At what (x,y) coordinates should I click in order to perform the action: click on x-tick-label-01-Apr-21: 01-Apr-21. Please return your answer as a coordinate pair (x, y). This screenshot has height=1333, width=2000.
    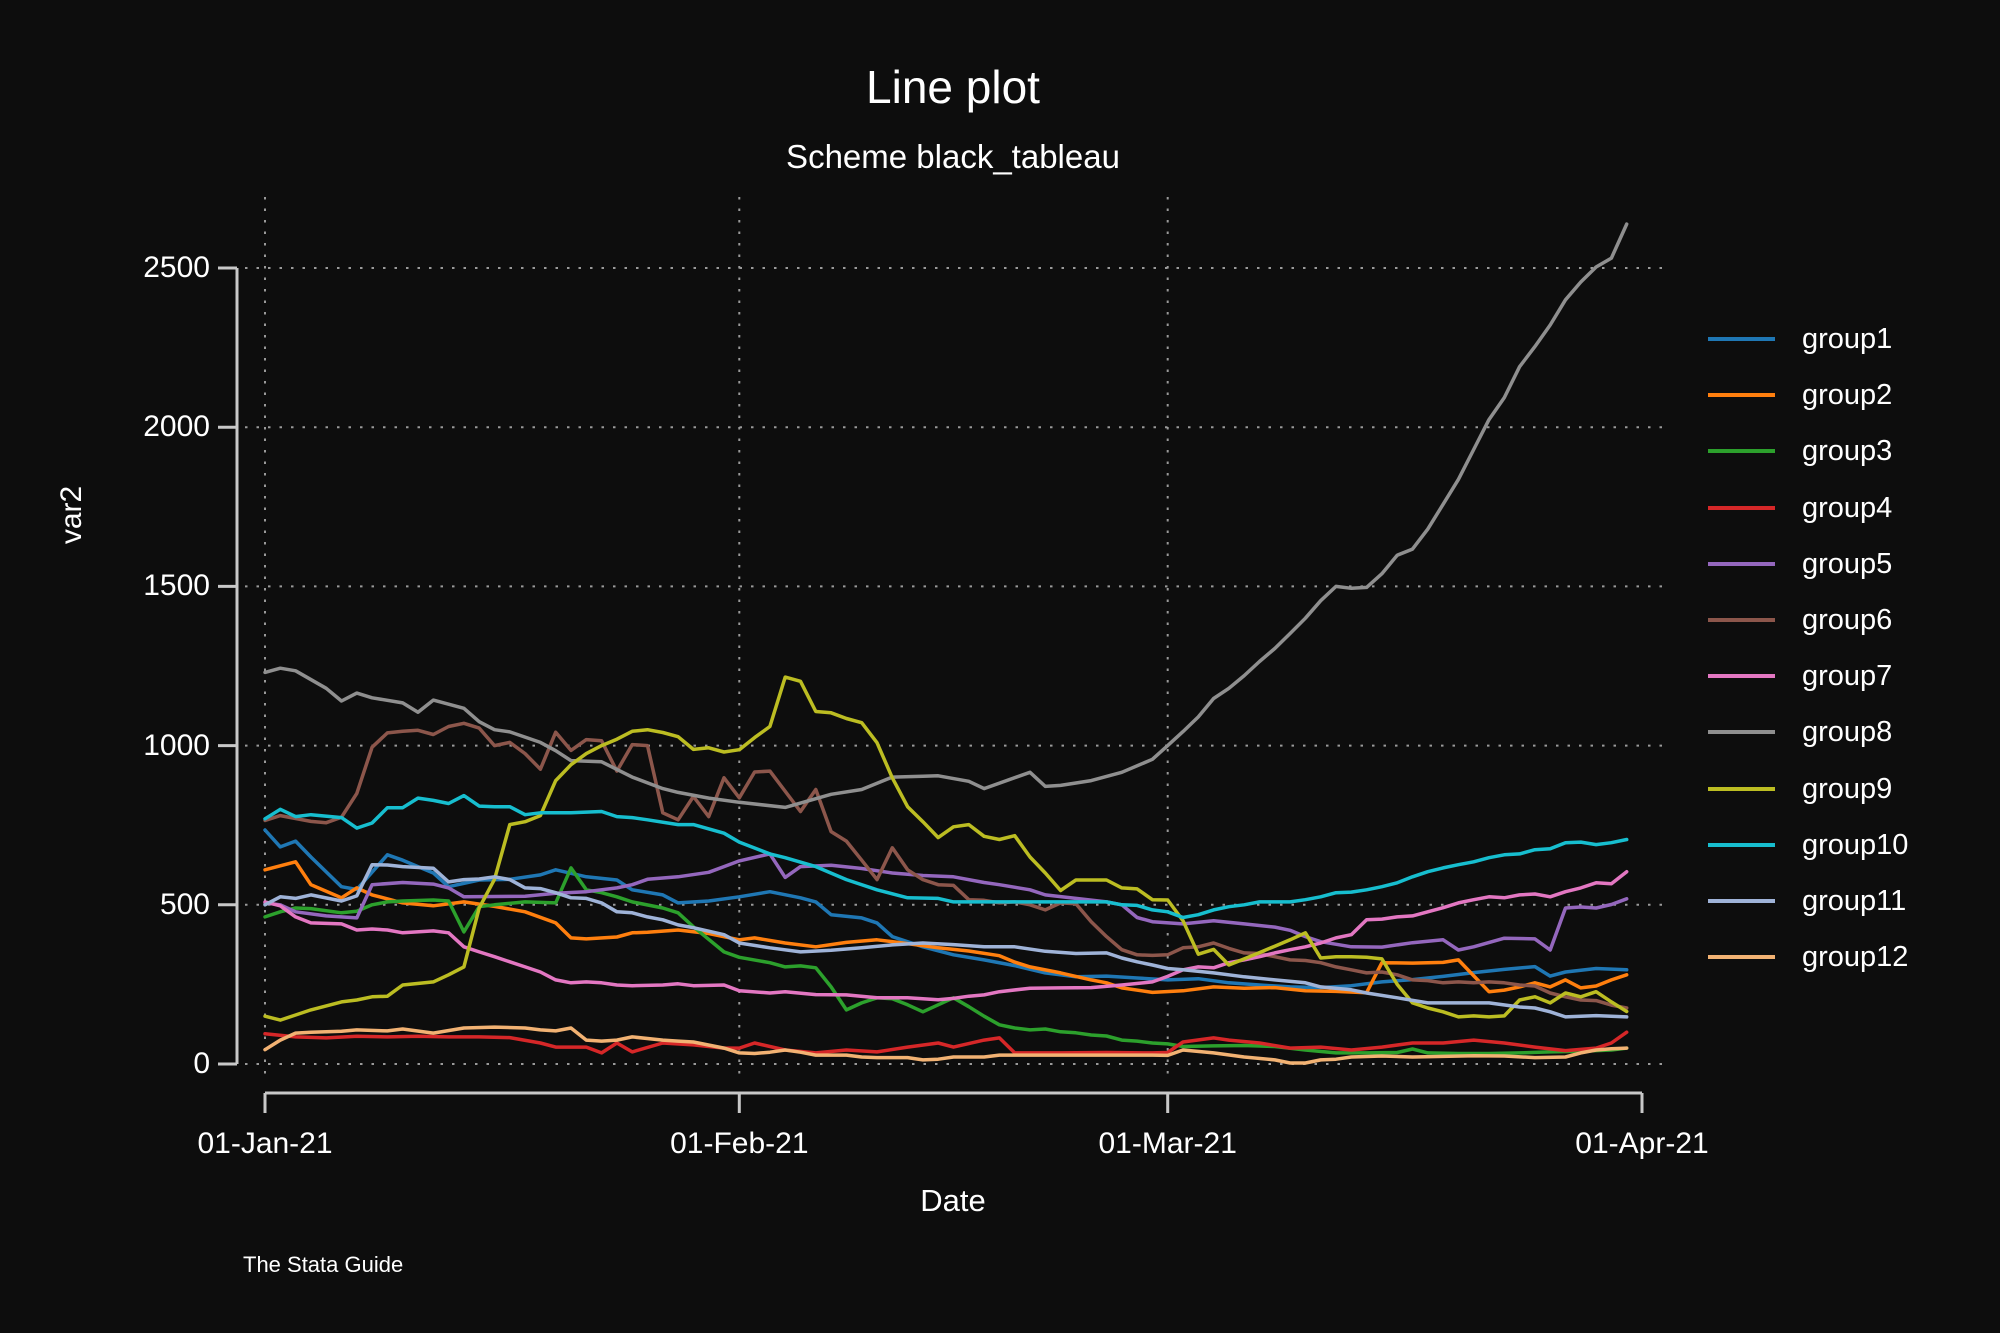
    Looking at the image, I should click on (1642, 1143).